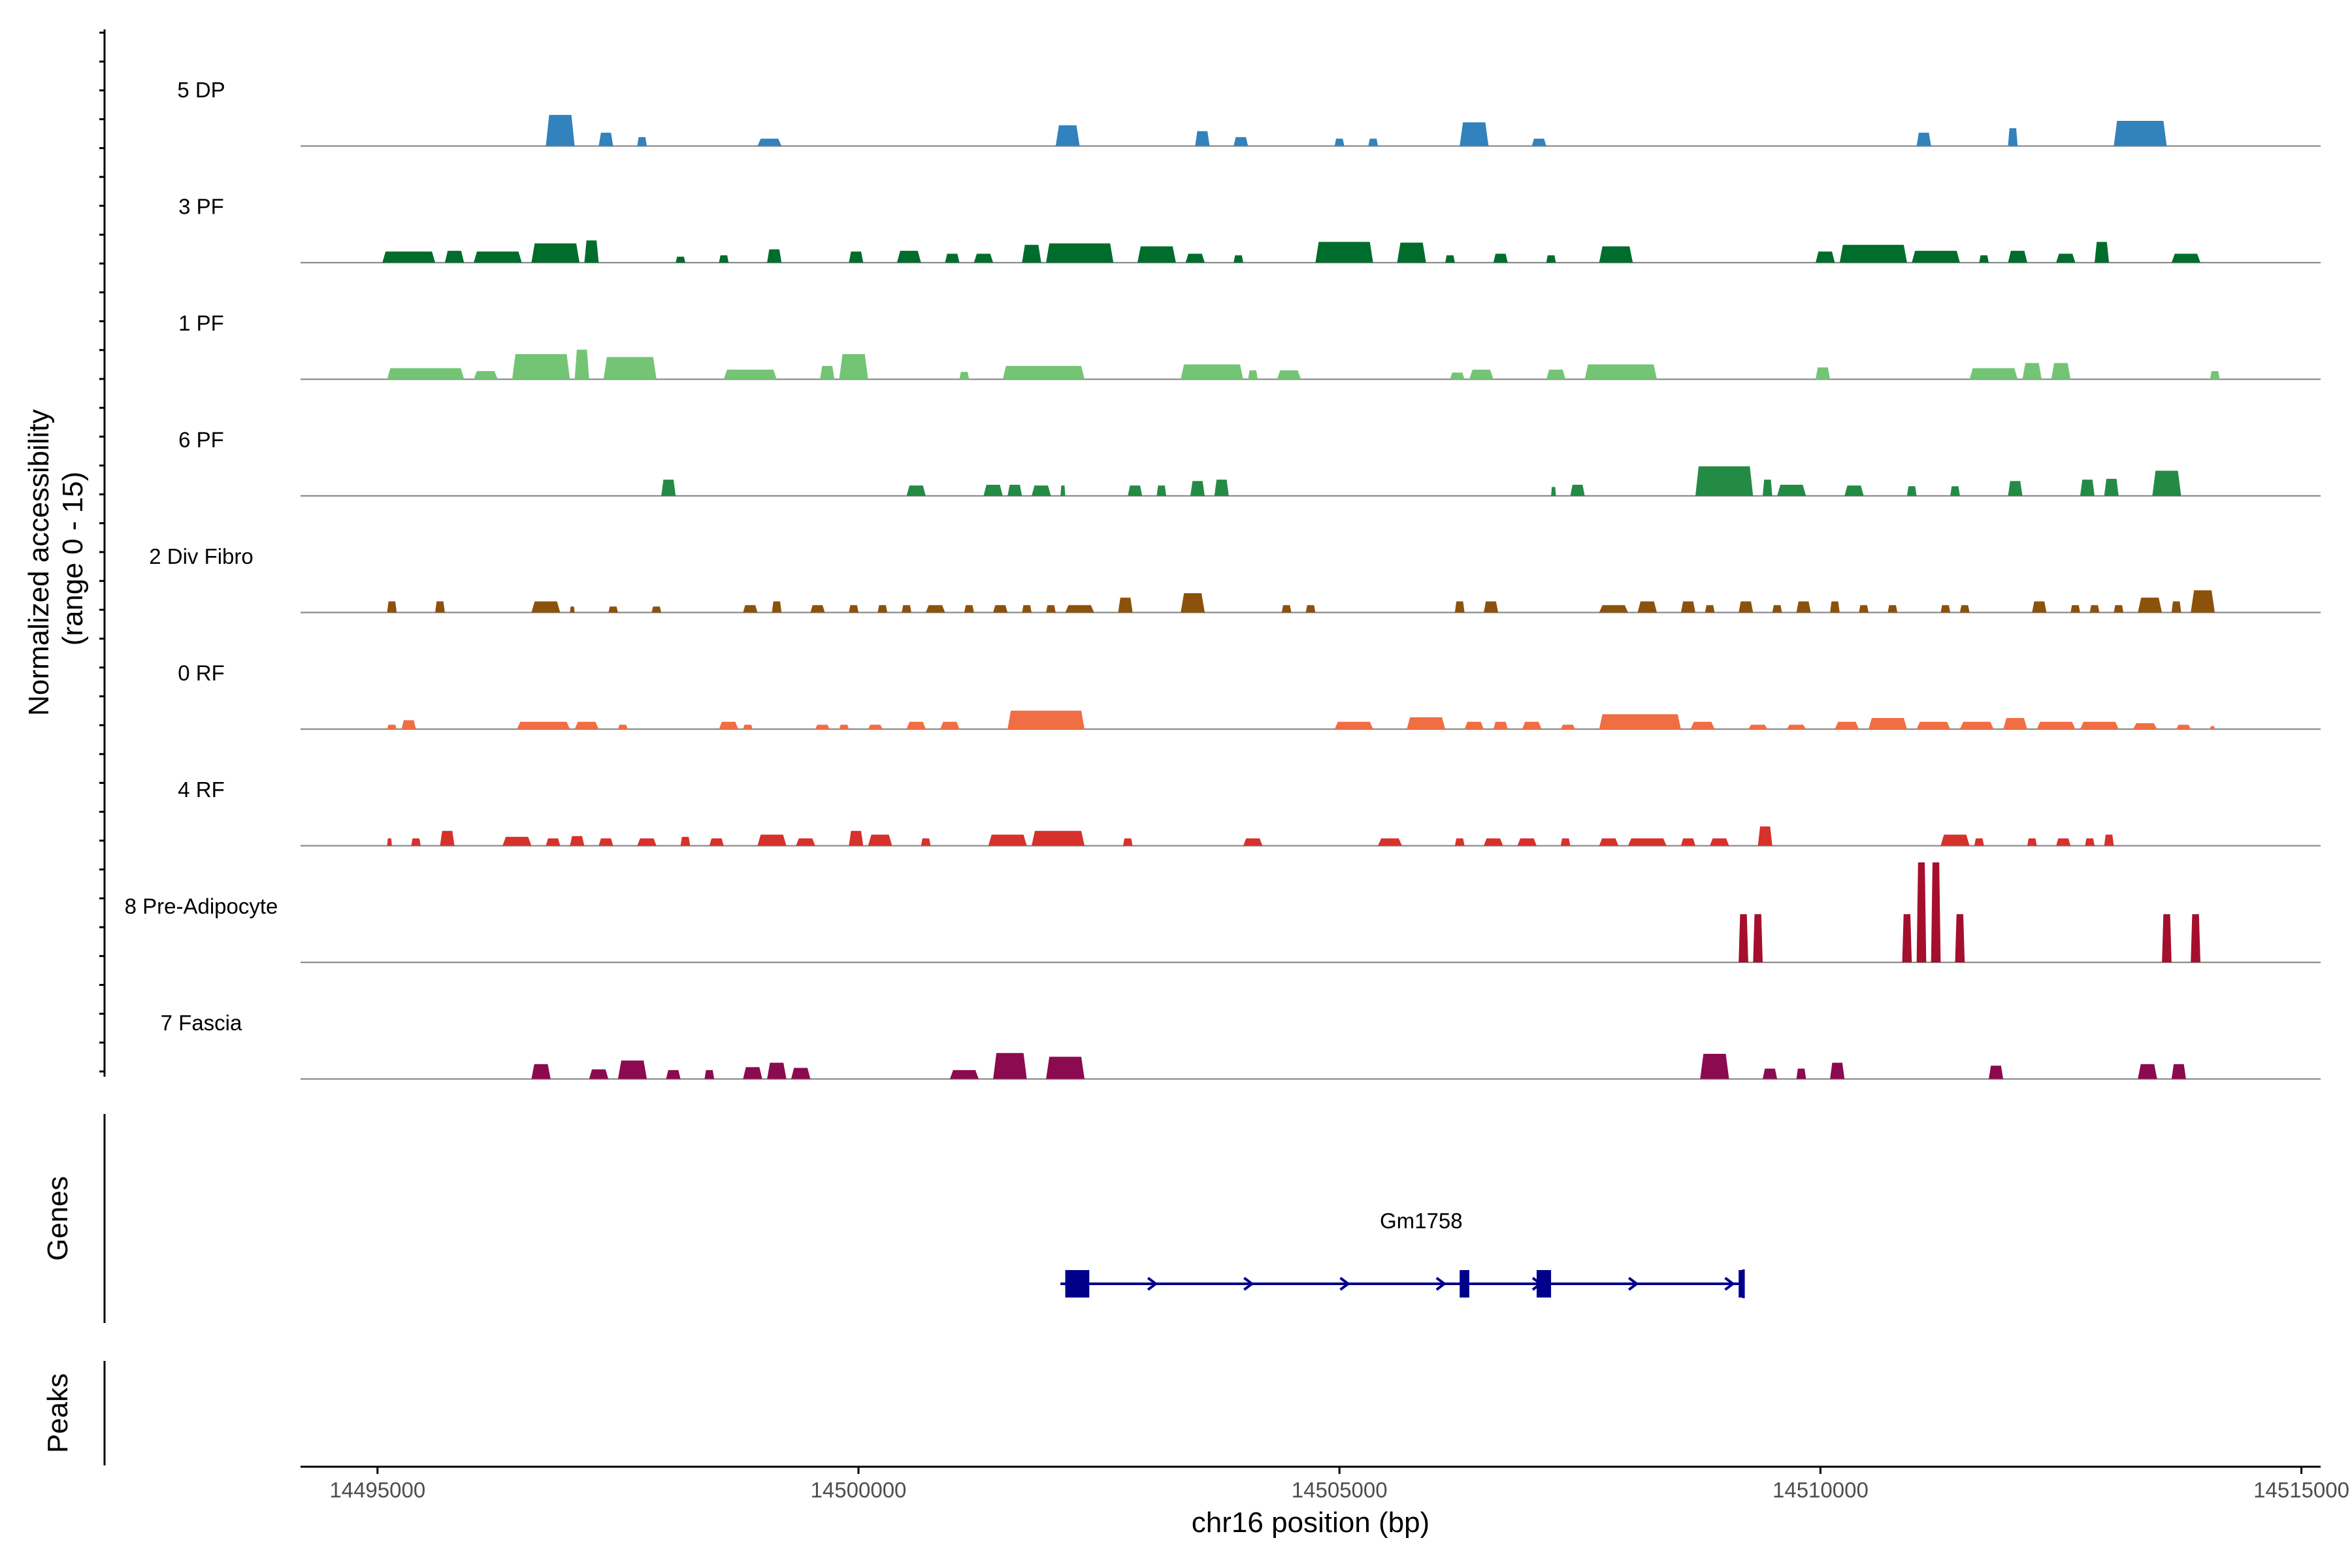  I want to click on y-axis-title-line-2: (range 0 - 15), so click(73, 559).